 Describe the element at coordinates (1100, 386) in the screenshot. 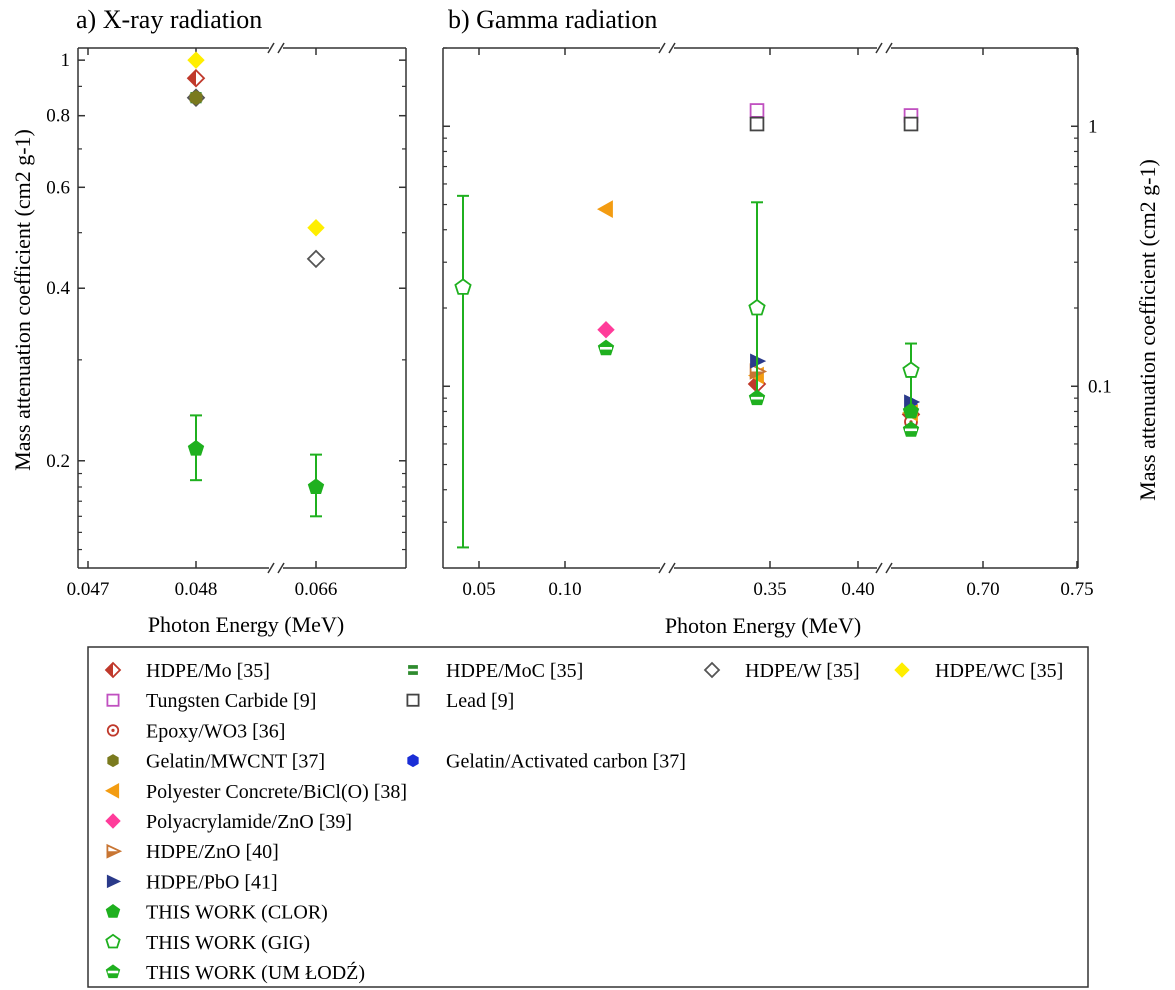

I see `y-tick-label: 0.1` at that location.